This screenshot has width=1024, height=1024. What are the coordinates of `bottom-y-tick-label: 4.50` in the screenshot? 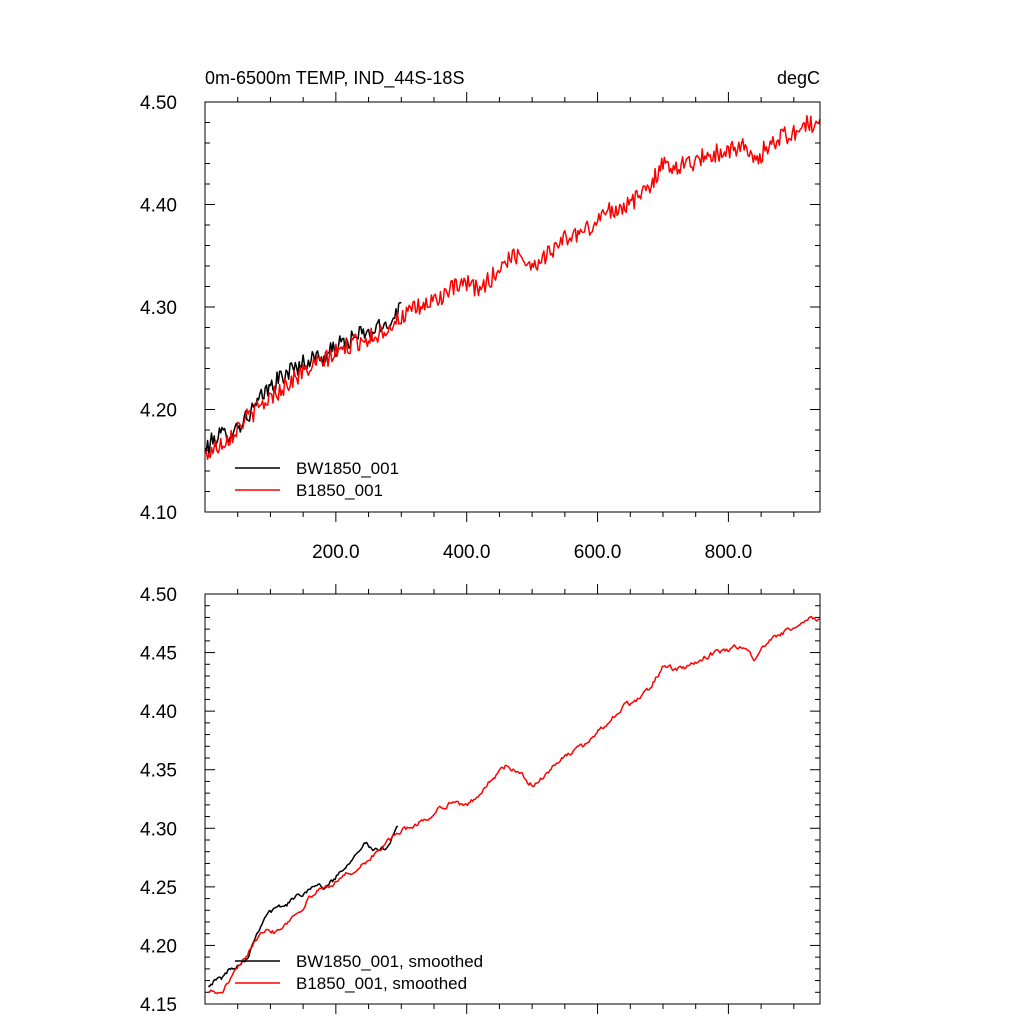 It's located at (158, 595).